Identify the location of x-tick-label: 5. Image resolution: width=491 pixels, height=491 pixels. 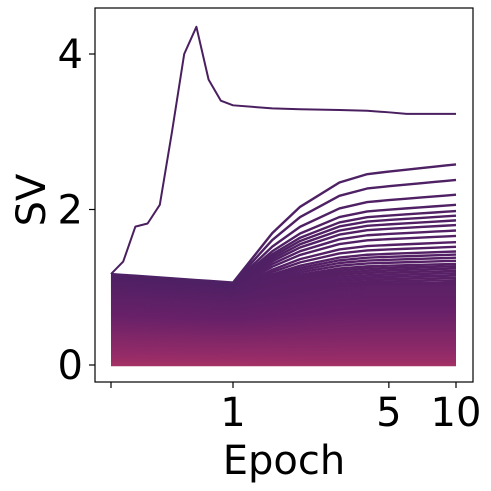
(388, 413).